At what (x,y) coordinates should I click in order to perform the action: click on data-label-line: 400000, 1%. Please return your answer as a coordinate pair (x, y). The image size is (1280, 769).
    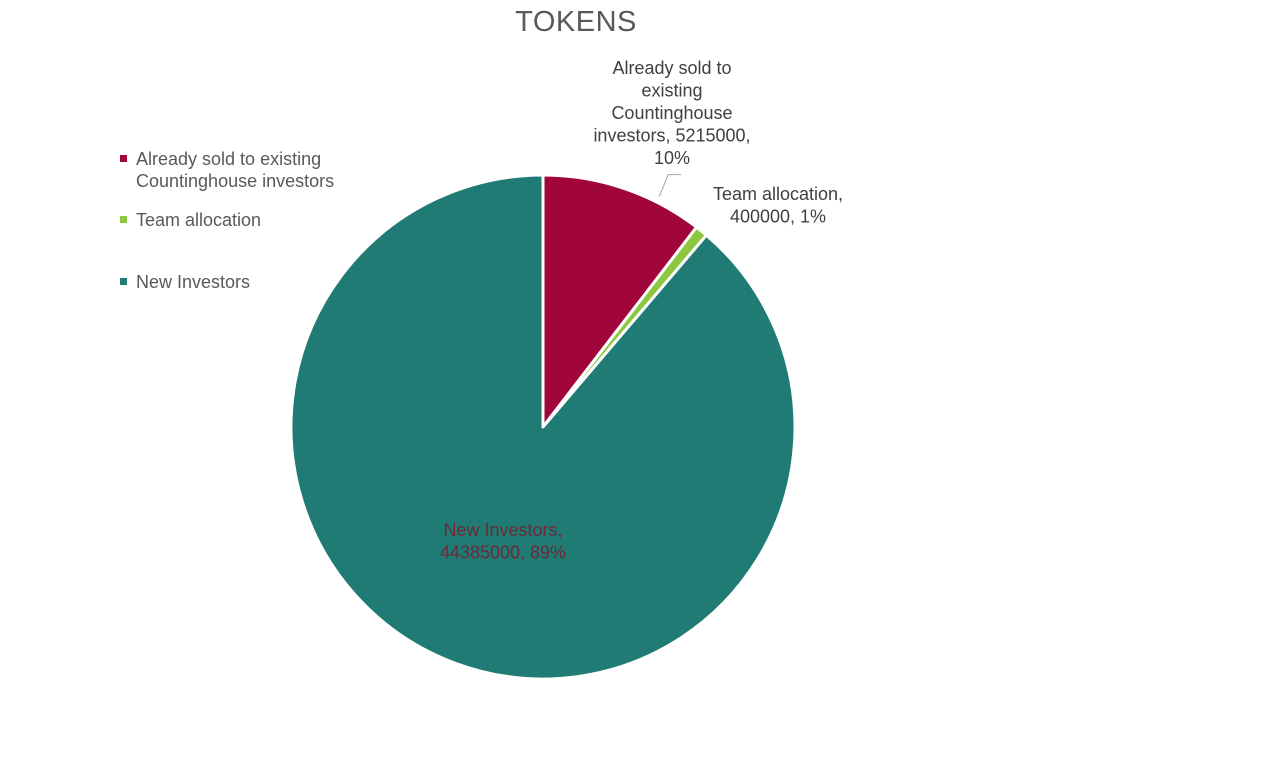
    Looking at the image, I should click on (778, 217).